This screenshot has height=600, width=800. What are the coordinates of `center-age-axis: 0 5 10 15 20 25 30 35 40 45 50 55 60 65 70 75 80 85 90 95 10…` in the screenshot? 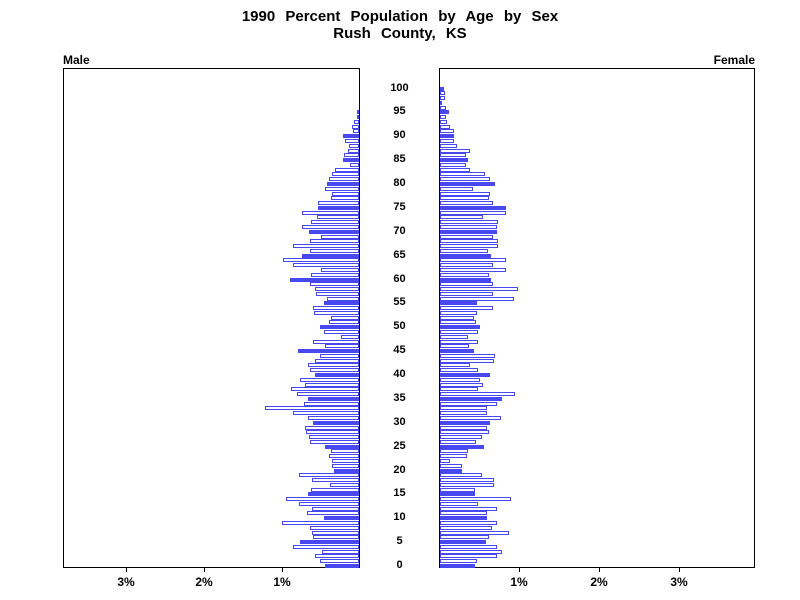 It's located at (399, 319).